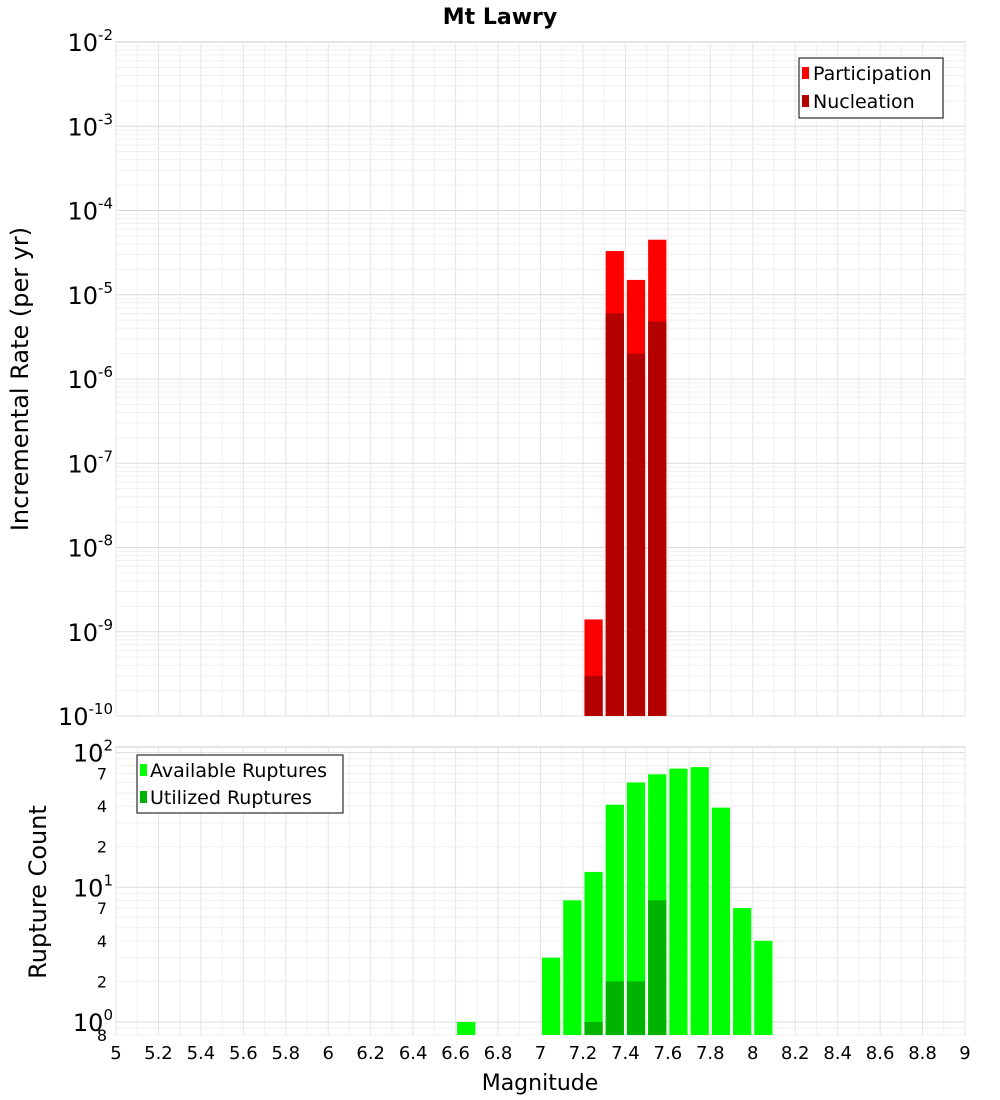 The width and height of the screenshot is (1000, 1100). Describe the element at coordinates (964, 1053) in the screenshot. I see `x-tick-label: 9` at that location.